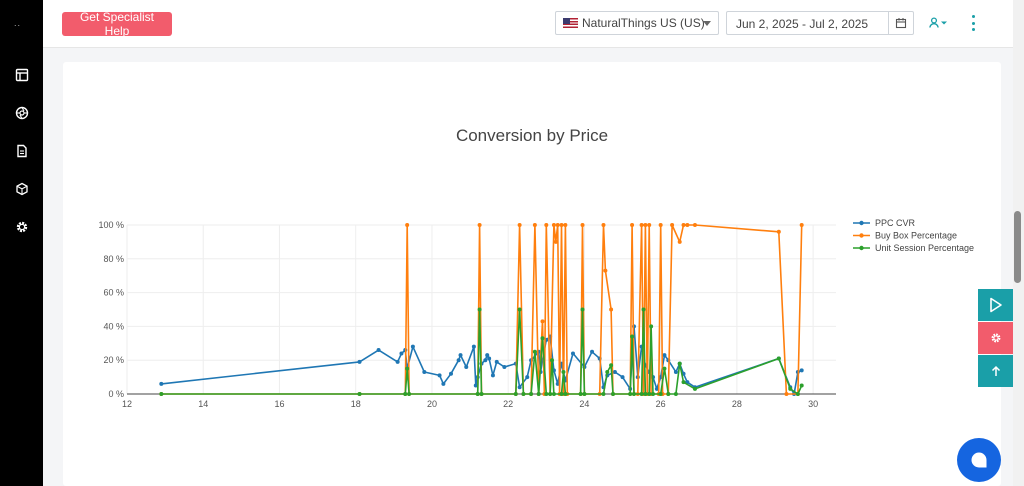  I want to click on layout-icon, so click(22, 75).